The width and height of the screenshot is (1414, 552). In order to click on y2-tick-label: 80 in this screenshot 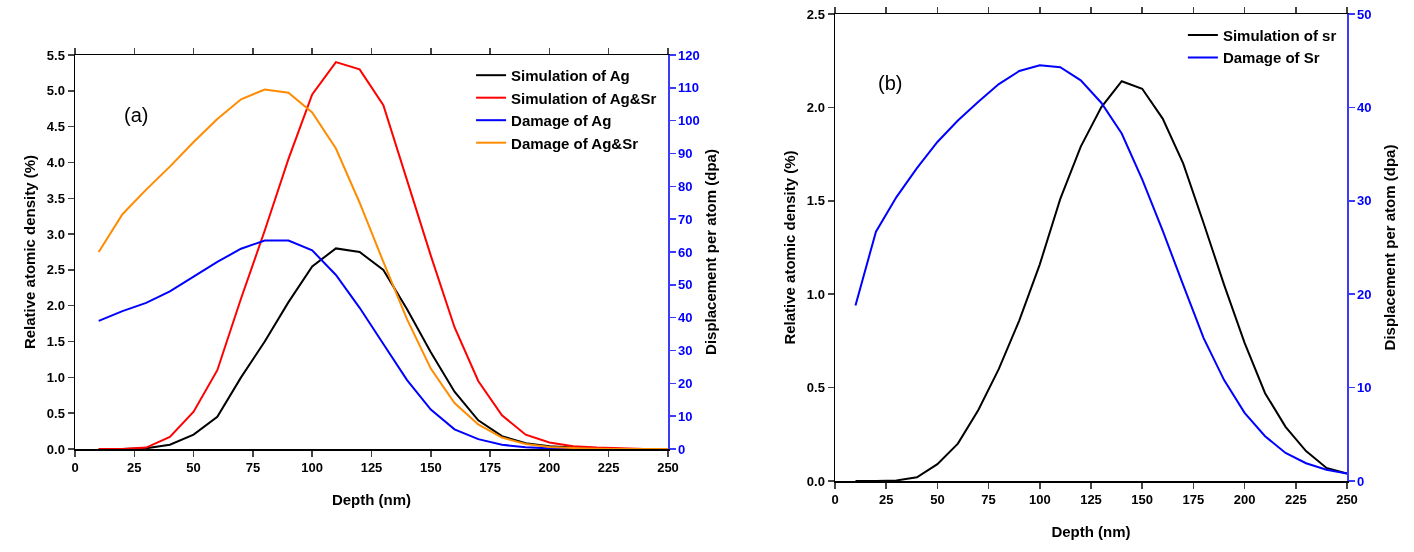, I will do `click(685, 186)`.